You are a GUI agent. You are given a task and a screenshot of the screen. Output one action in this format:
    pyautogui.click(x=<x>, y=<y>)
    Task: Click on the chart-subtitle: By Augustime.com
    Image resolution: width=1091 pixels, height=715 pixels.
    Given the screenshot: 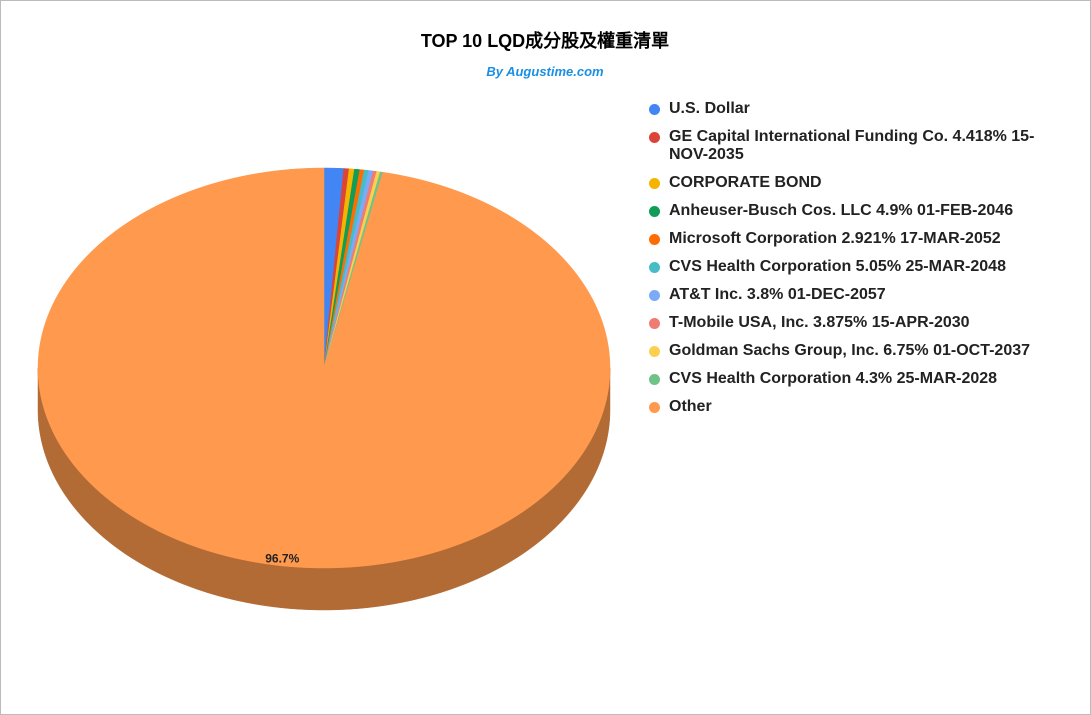 What is the action you would take?
    pyautogui.click(x=545, y=71)
    